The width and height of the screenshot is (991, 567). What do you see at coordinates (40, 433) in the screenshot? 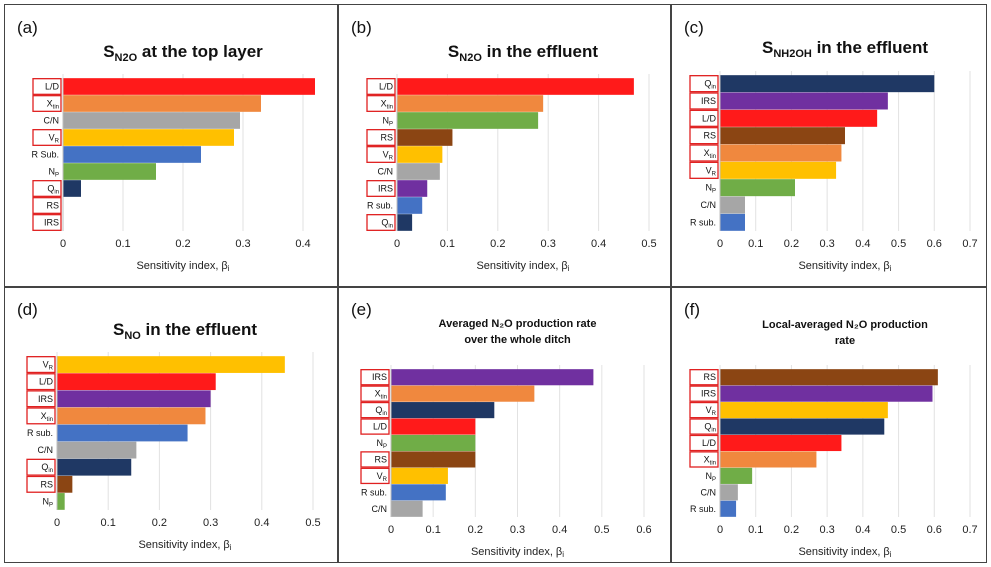
I see `category-label: R sub.` at bounding box center [40, 433].